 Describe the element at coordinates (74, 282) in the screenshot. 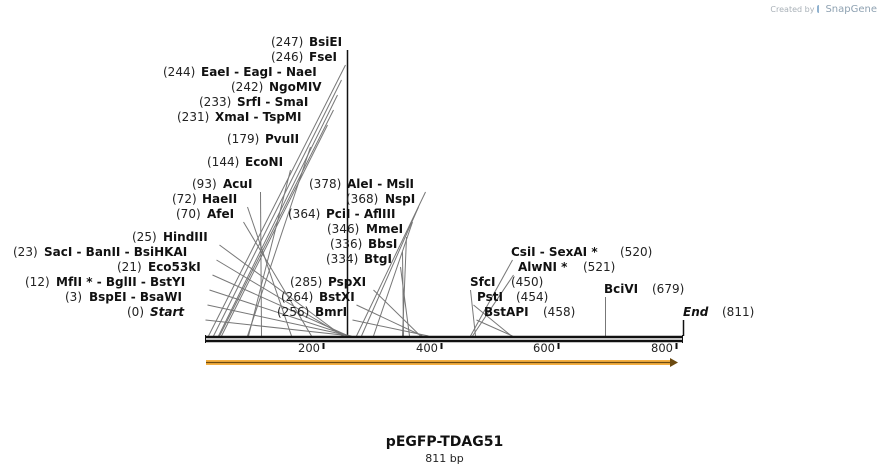

I see `enzyme-name: MfII *` at that location.